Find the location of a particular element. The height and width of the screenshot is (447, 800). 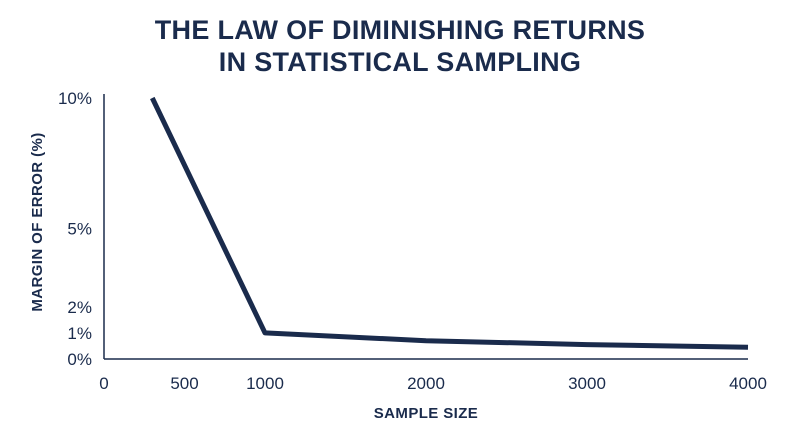

y-tick-label: 2% is located at coordinates (79, 307).